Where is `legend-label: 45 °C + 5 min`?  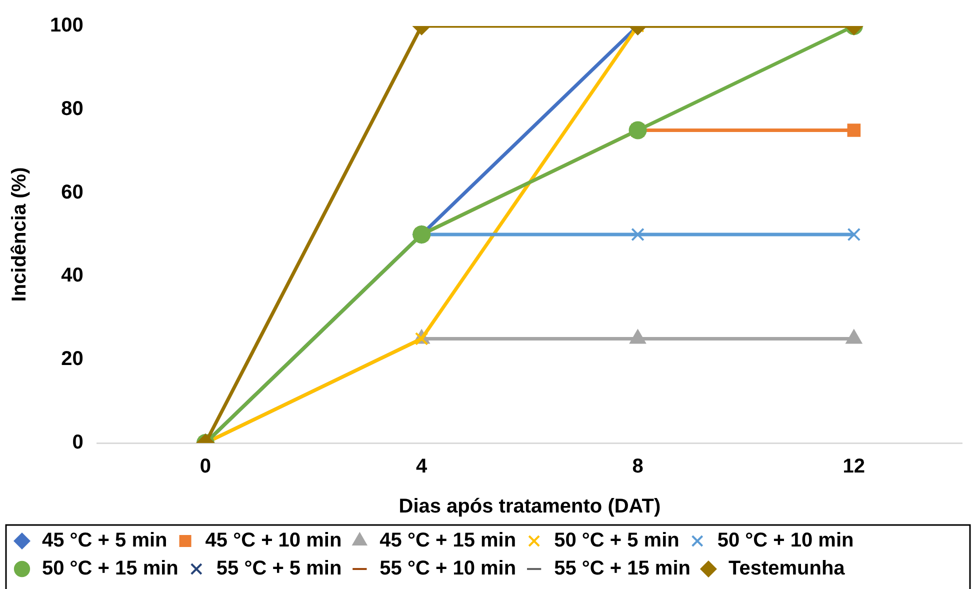
legend-label: 45 °C + 5 min is located at coordinates (105, 541).